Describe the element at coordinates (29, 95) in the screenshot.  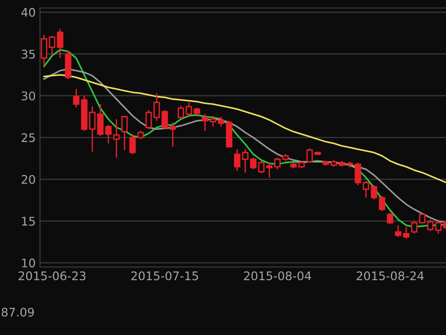
I see `y-tick-label: 30` at that location.